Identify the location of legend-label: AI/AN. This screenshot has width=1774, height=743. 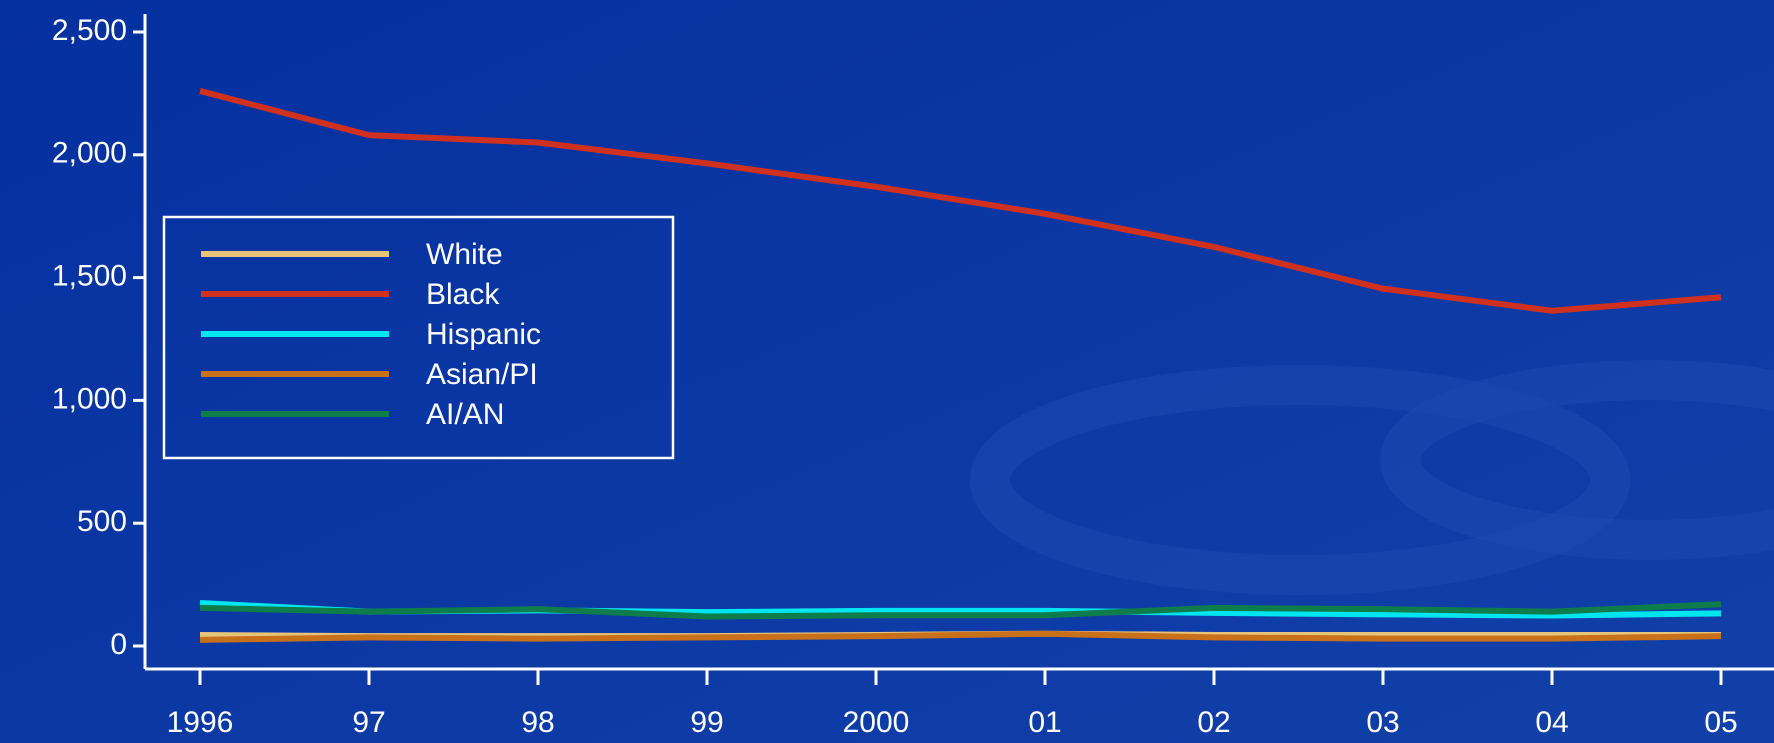
(465, 414).